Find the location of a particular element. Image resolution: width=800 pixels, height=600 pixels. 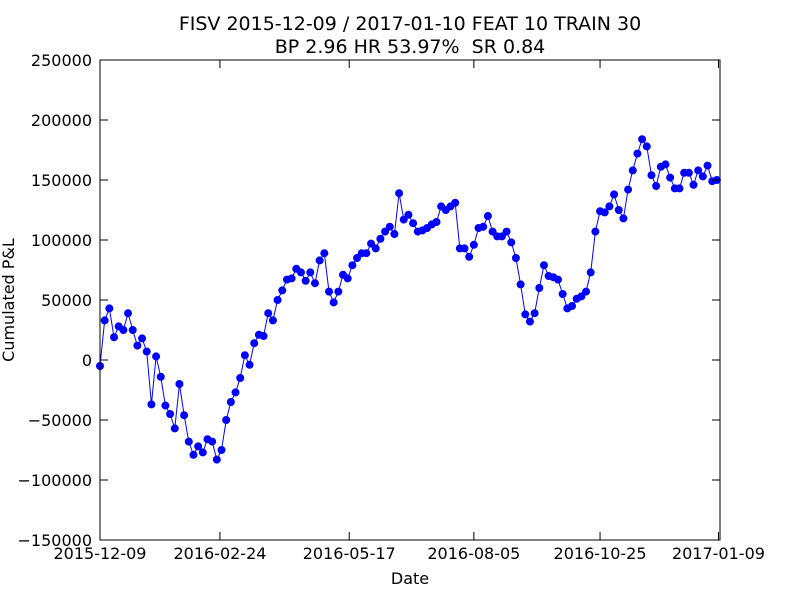

x-tick-label: 2016-02-24 is located at coordinates (219, 553).